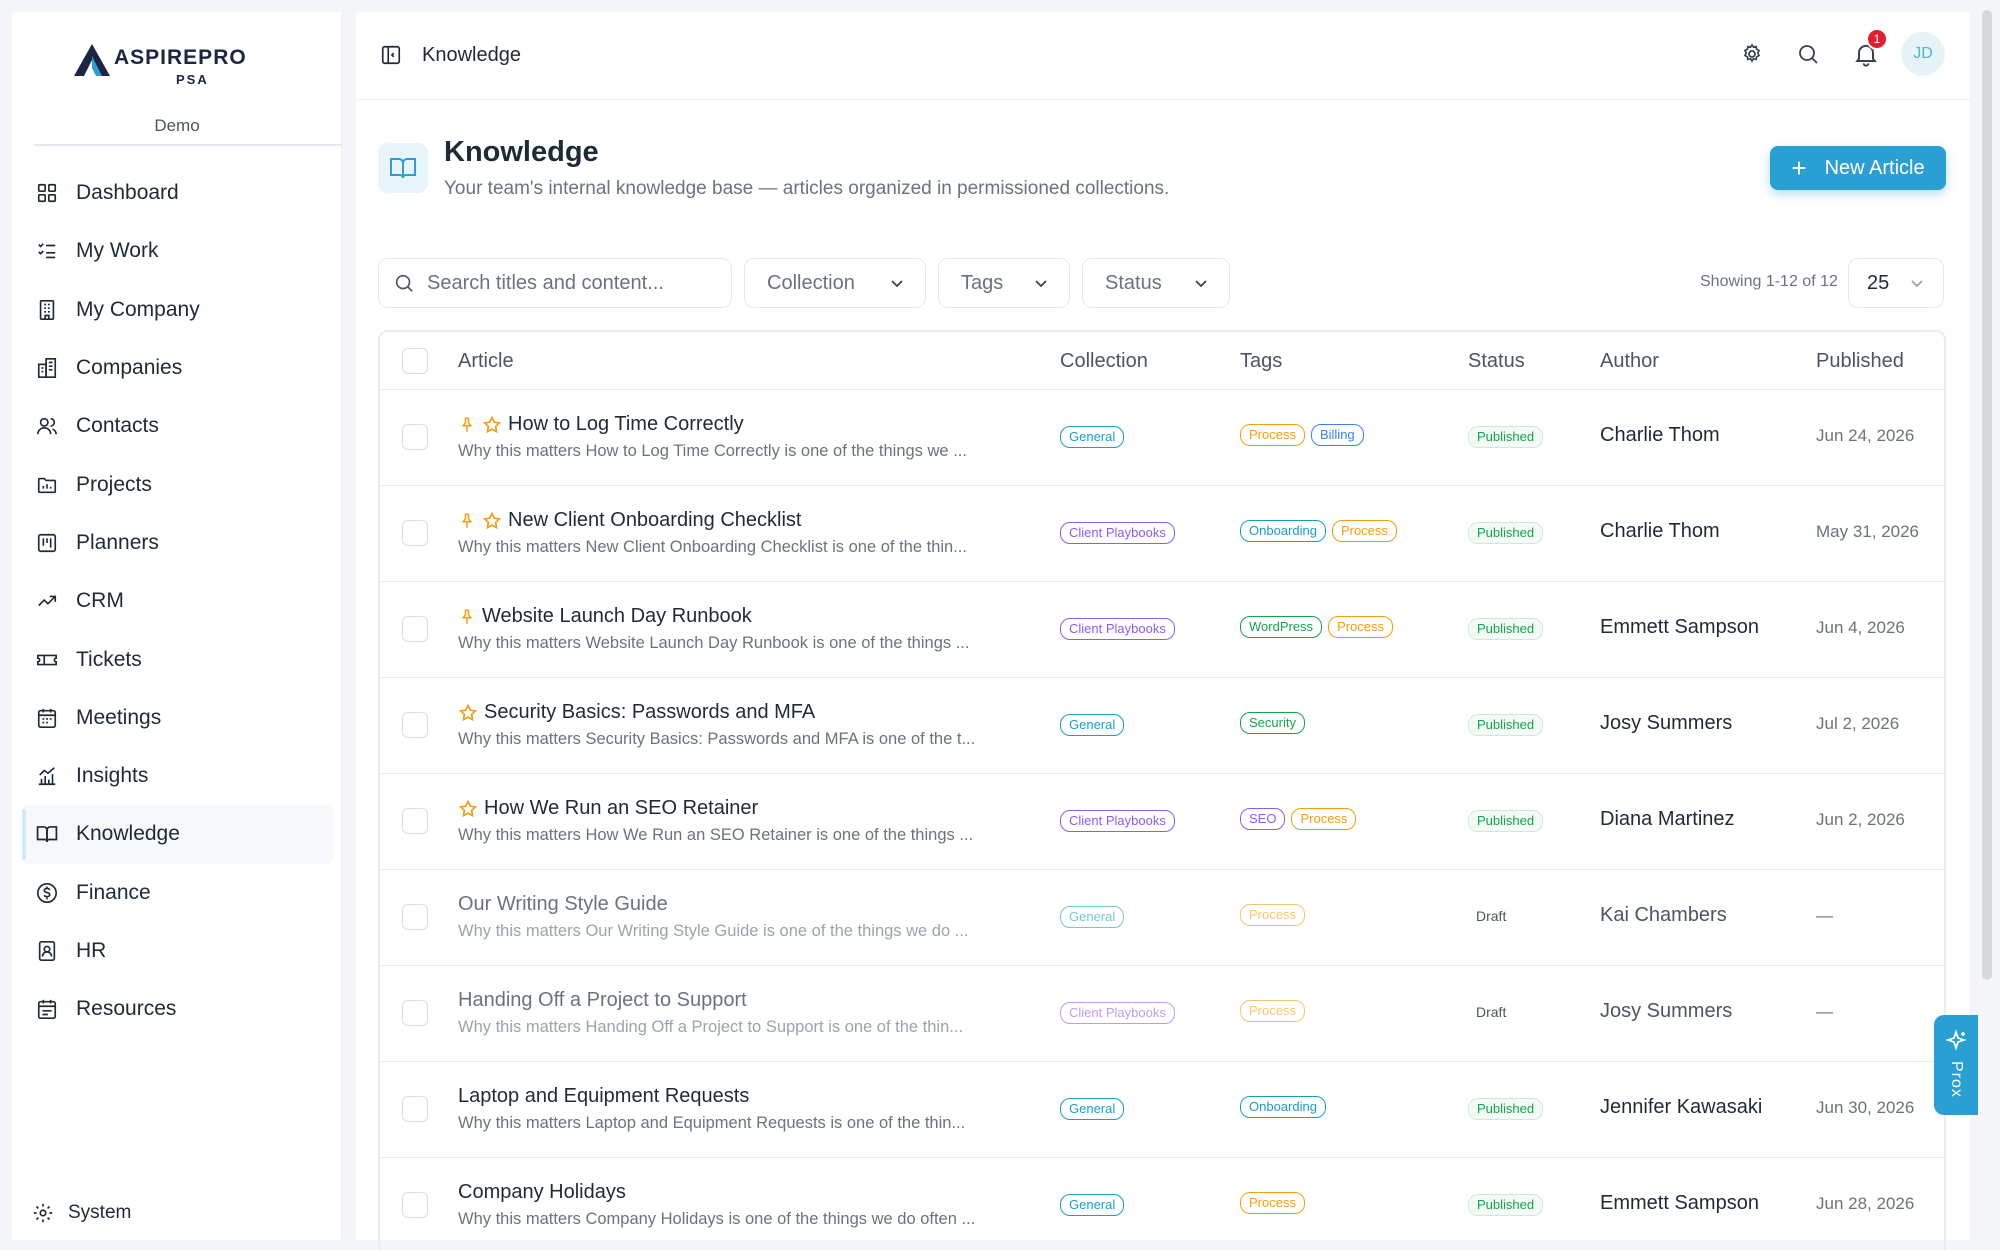 Image resolution: width=2000 pixels, height=1250 pixels. What do you see at coordinates (178, 251) in the screenshot?
I see `sidebar-item-my-work: My Work` at bounding box center [178, 251].